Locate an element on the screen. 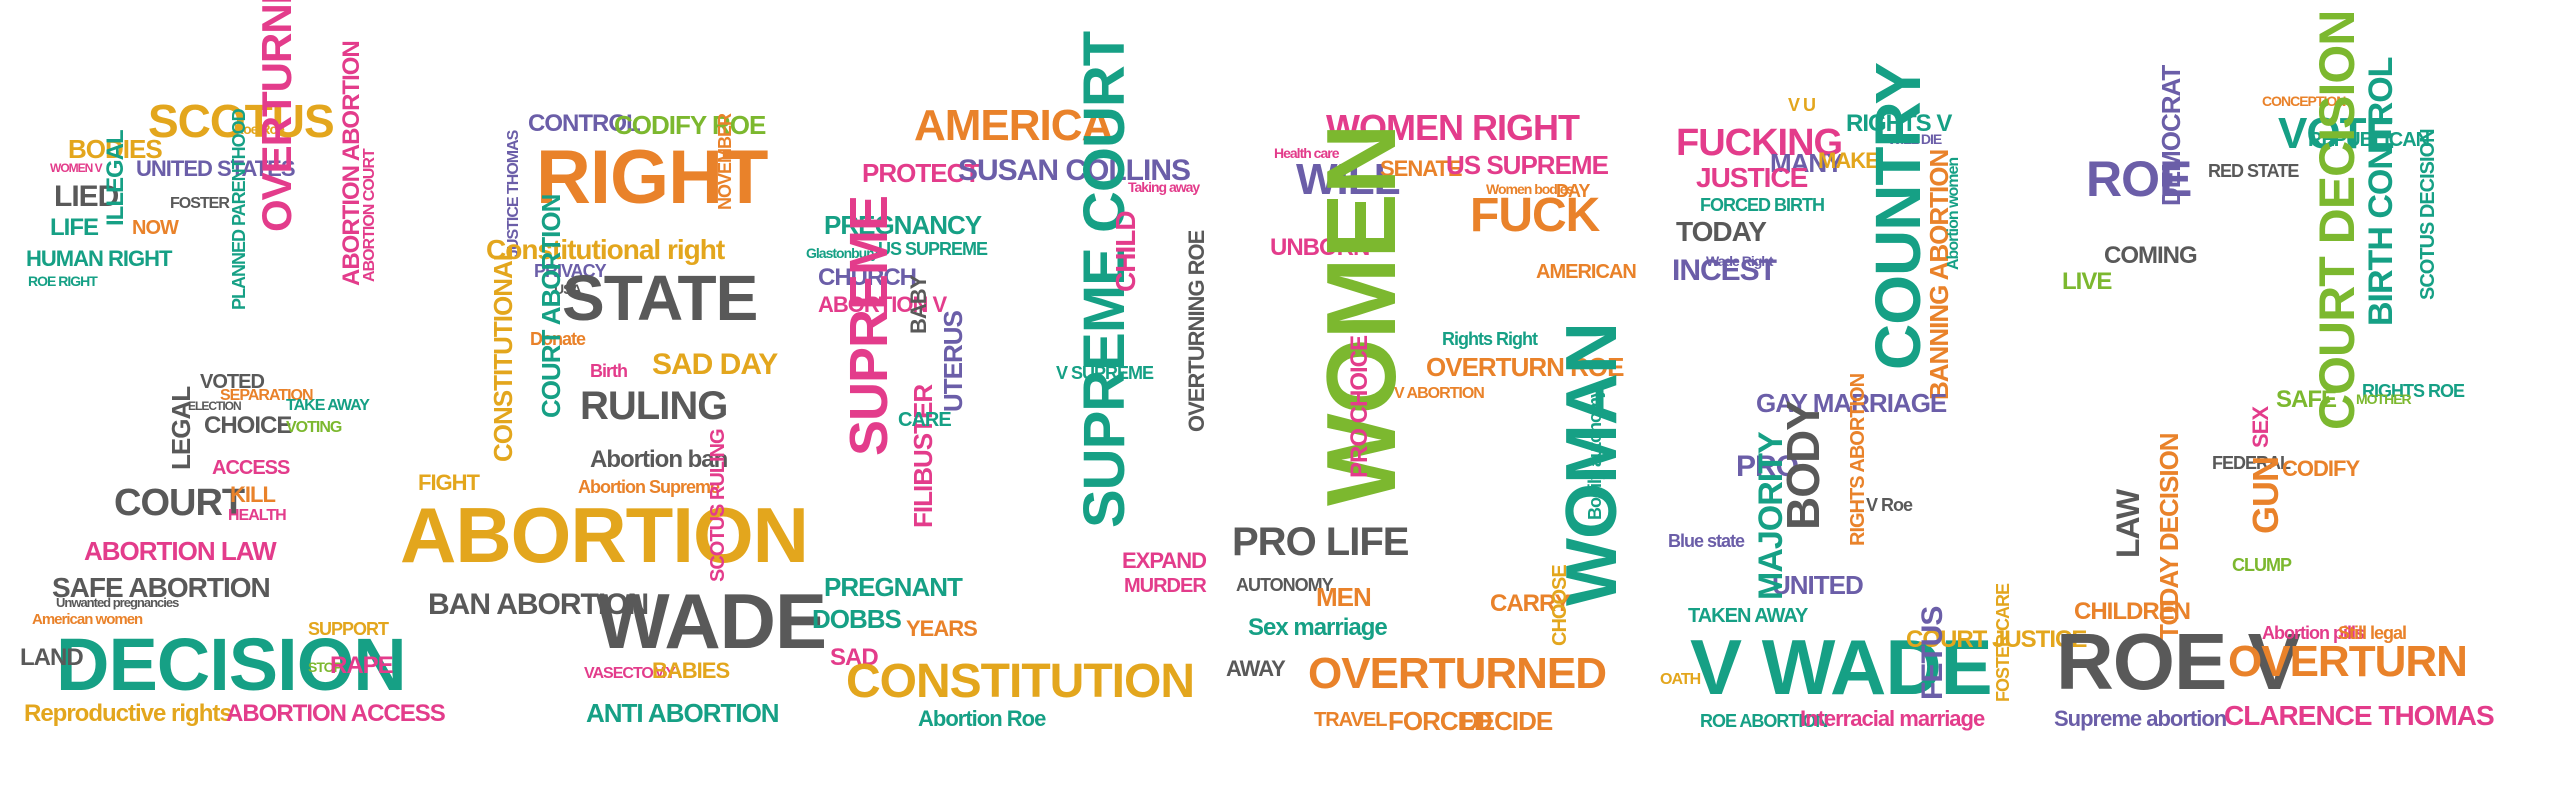  cloud-word: VOTED is located at coordinates (232, 382).